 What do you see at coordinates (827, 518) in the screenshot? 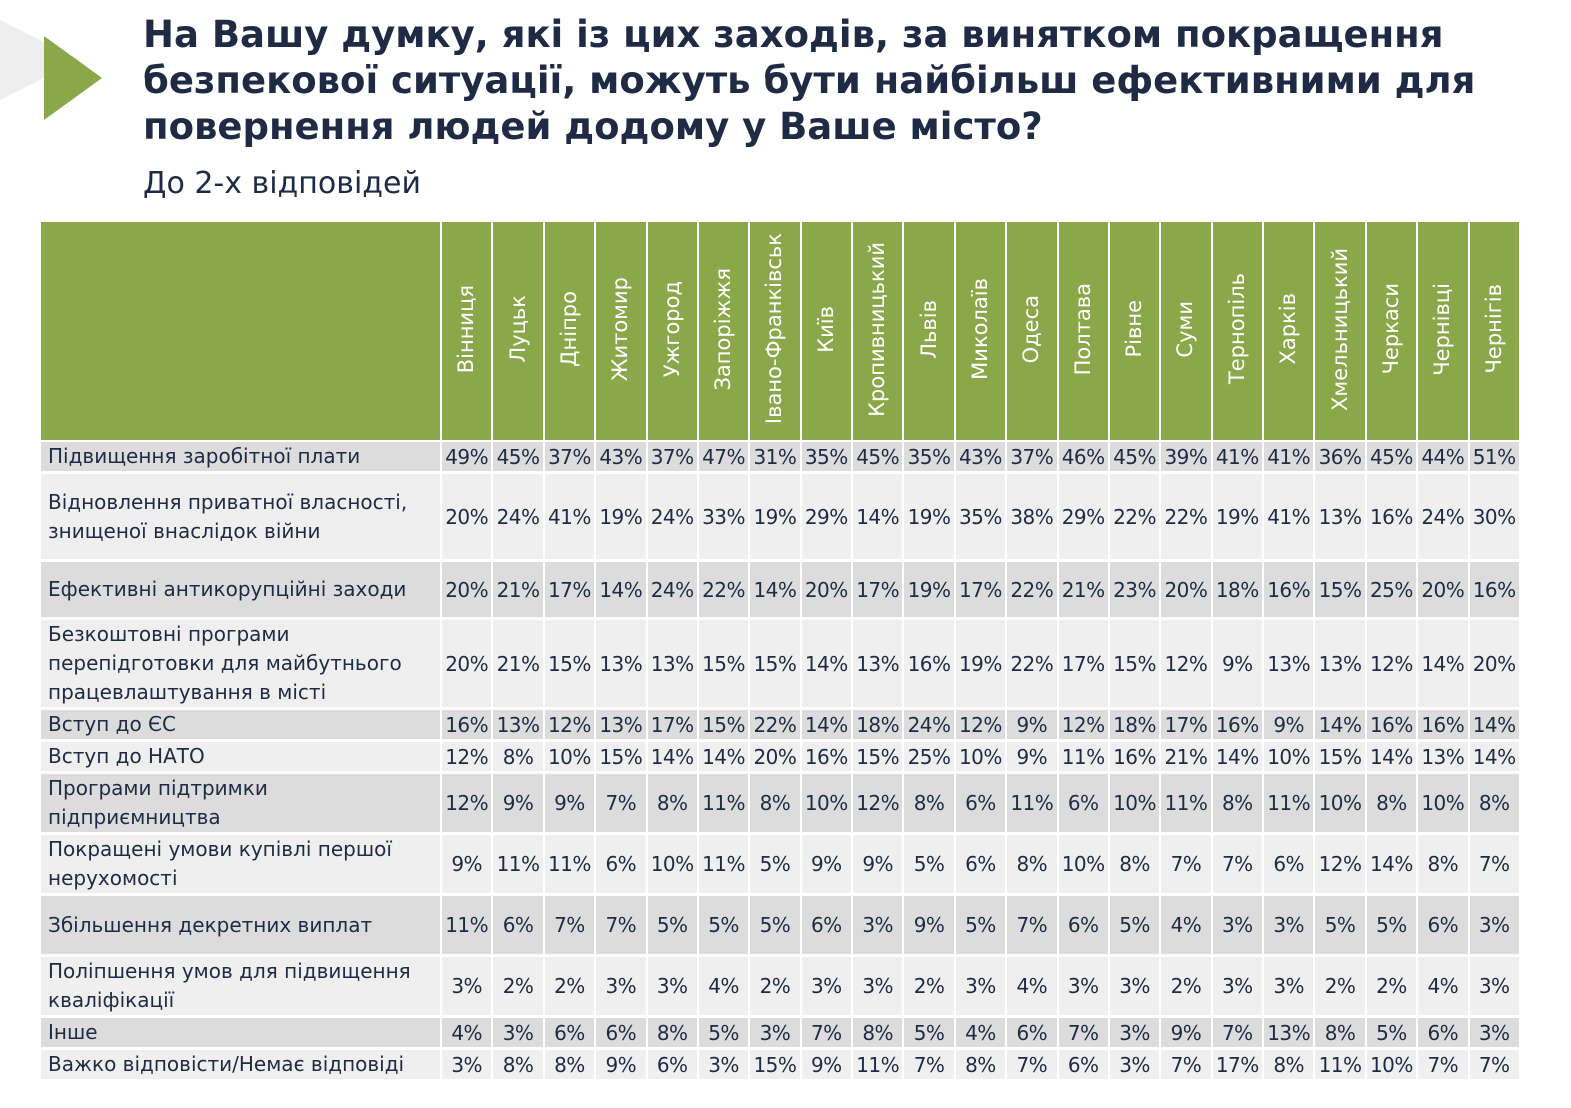
I see `table-cell: 29%` at bounding box center [827, 518].